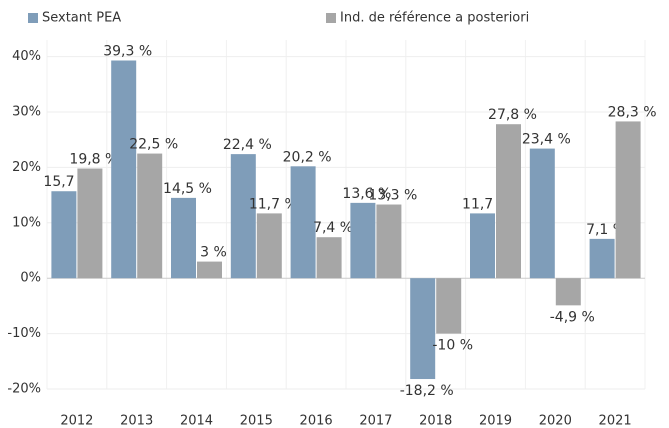 The height and width of the screenshot is (428, 669). Describe the element at coordinates (392, 196) in the screenshot. I see `value-label: 13,3 %` at that location.